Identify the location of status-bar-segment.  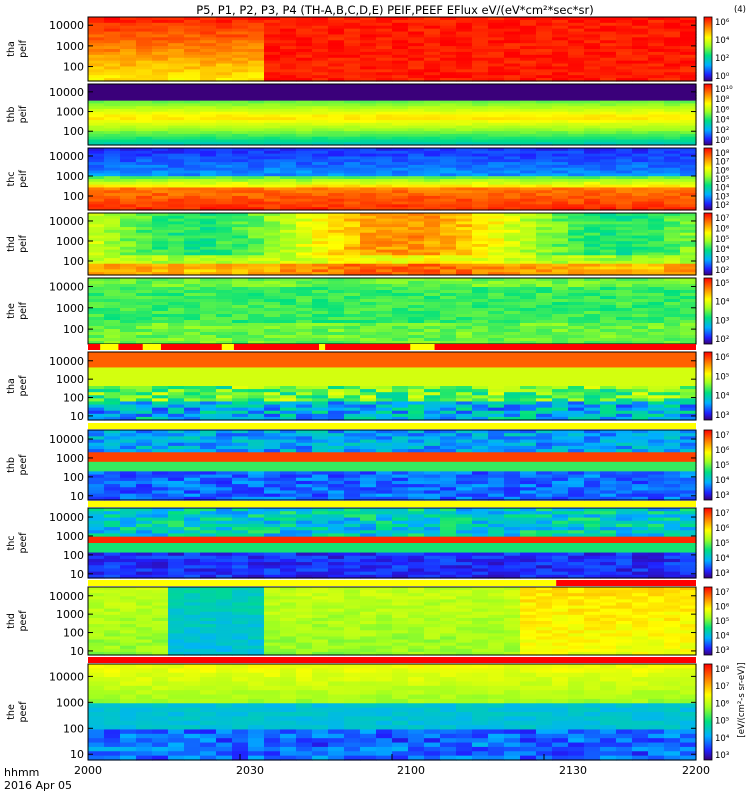
(322, 347).